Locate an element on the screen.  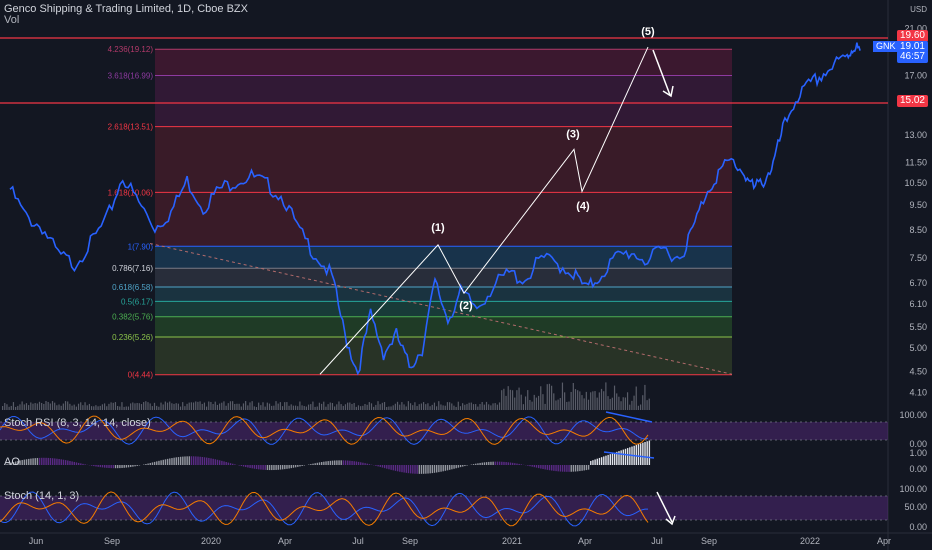
stoch-rsi-divergence-line is located at coordinates (629, 417).